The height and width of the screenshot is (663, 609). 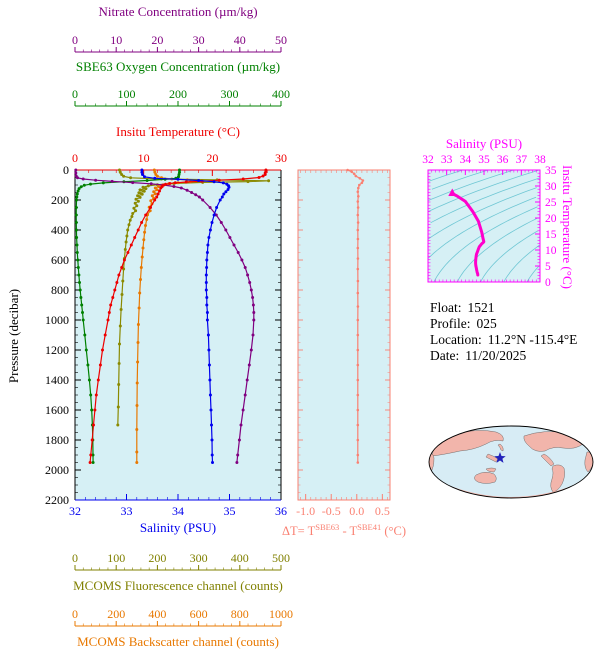 I want to click on series-salinity, so click(x=185, y=316).